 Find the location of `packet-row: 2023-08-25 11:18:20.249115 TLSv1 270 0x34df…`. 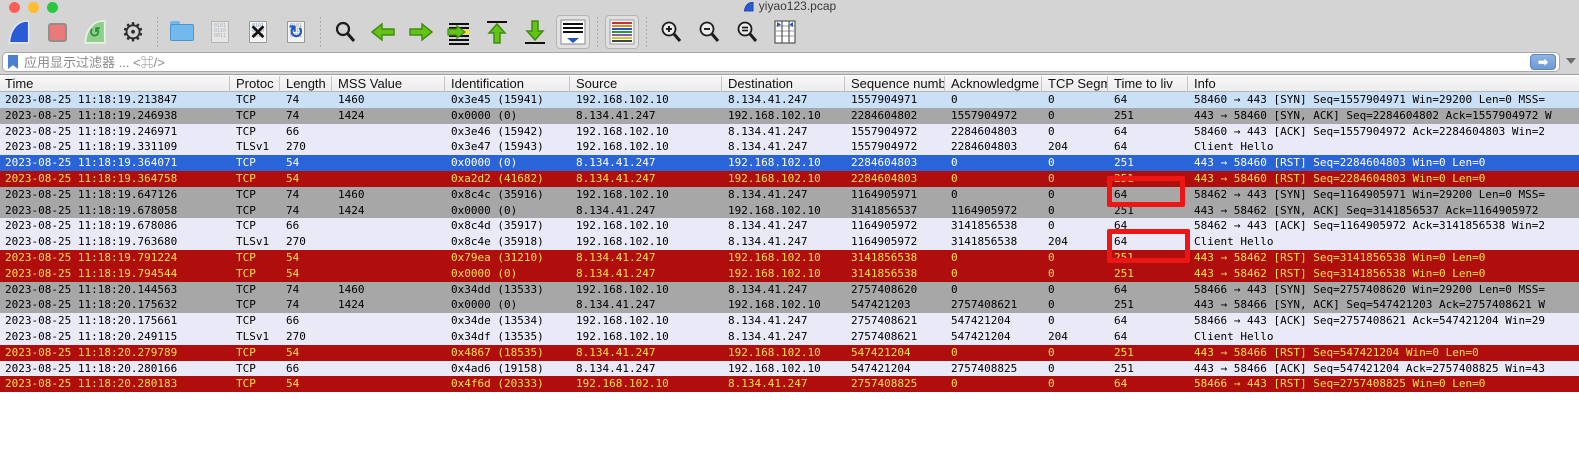

packet-row: 2023-08-25 11:18:20.249115 TLSv1 270 0x34df… is located at coordinates (789, 336).